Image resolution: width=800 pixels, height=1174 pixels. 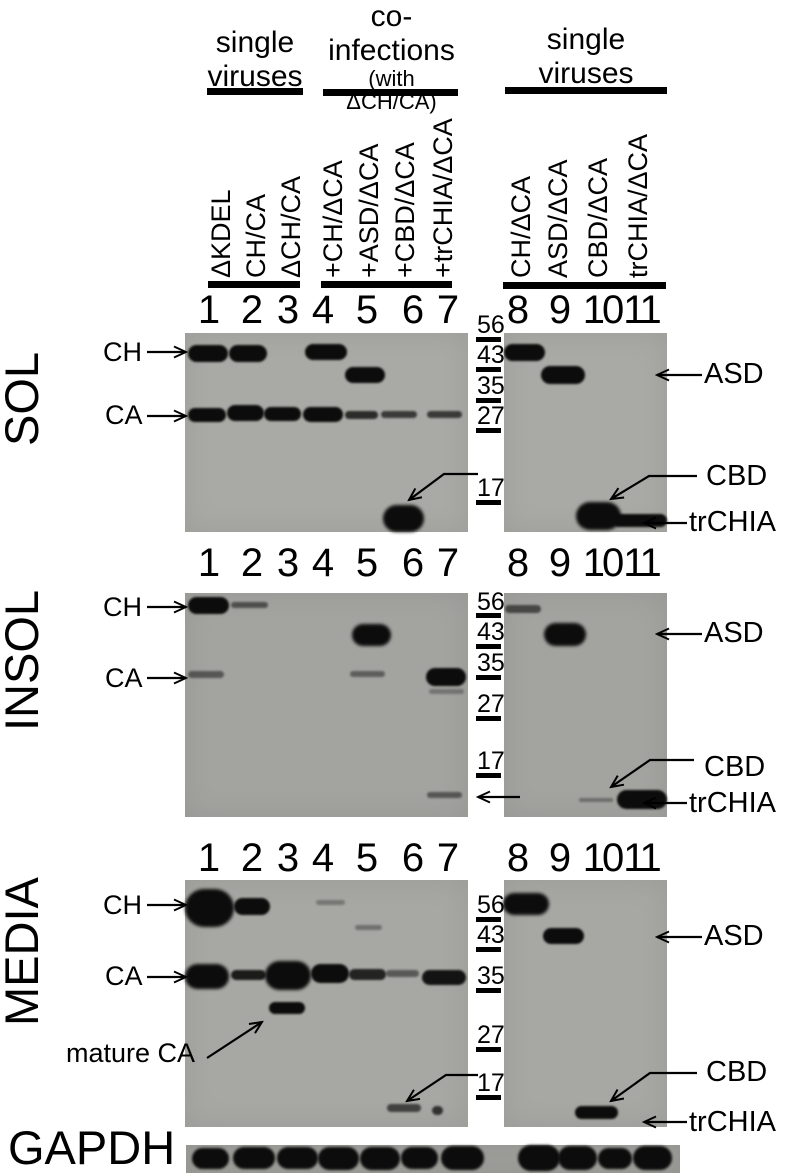 What do you see at coordinates (254, 284) in the screenshot?
I see `lane-group-bar-left` at bounding box center [254, 284].